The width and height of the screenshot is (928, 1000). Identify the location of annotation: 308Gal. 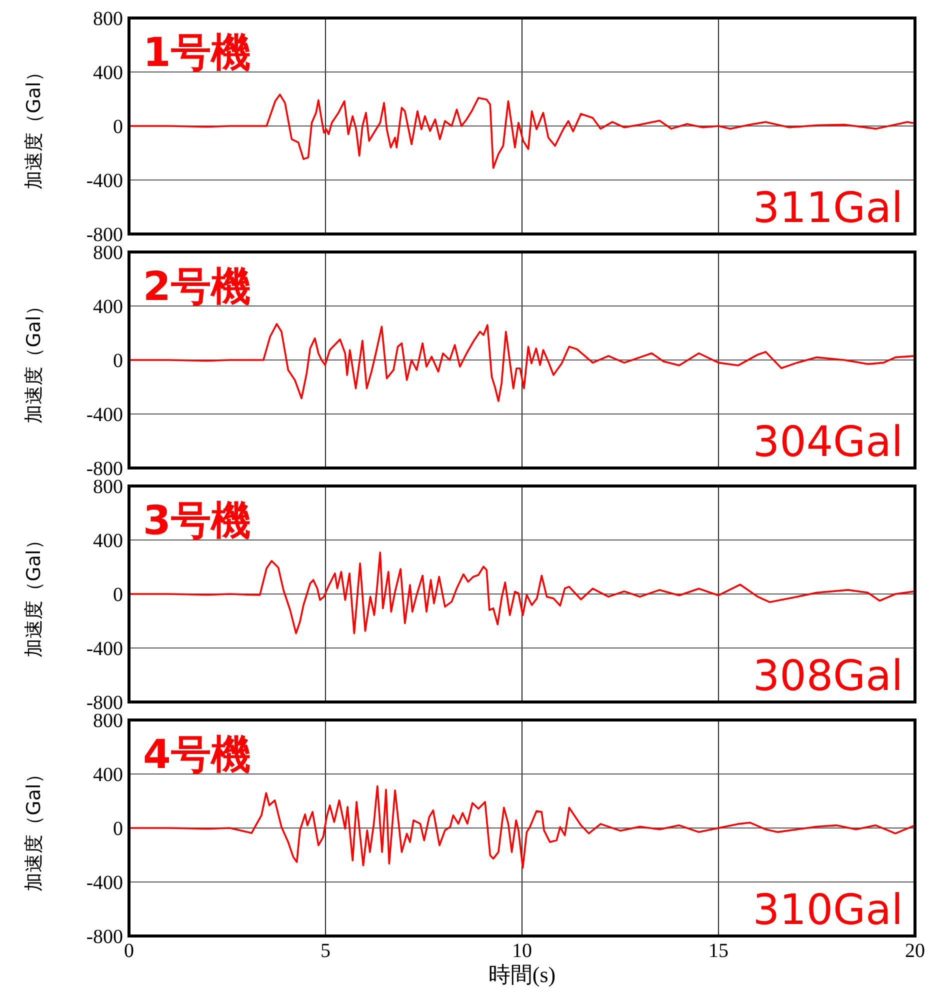
(827, 675).